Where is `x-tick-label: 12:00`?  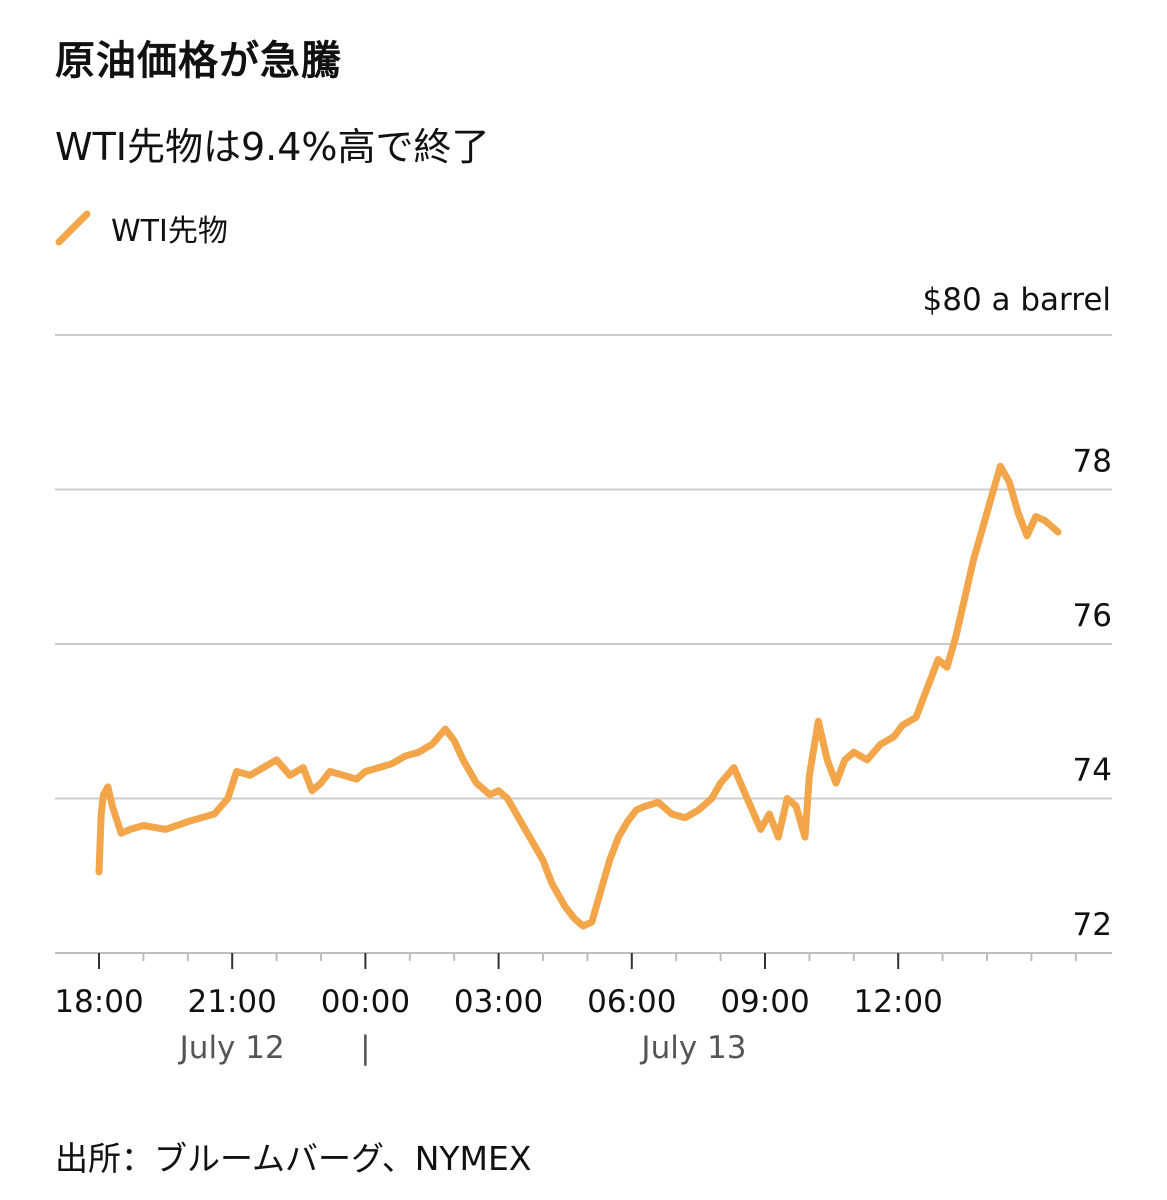
x-tick-label: 12:00 is located at coordinates (898, 1002).